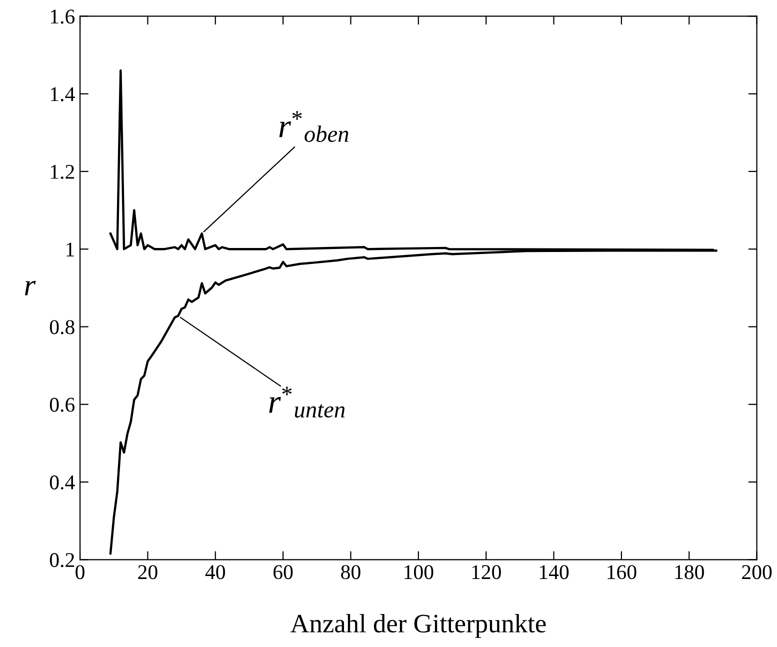  What do you see at coordinates (62, 560) in the screenshot?
I see `y-tick-label: 0.2` at bounding box center [62, 560].